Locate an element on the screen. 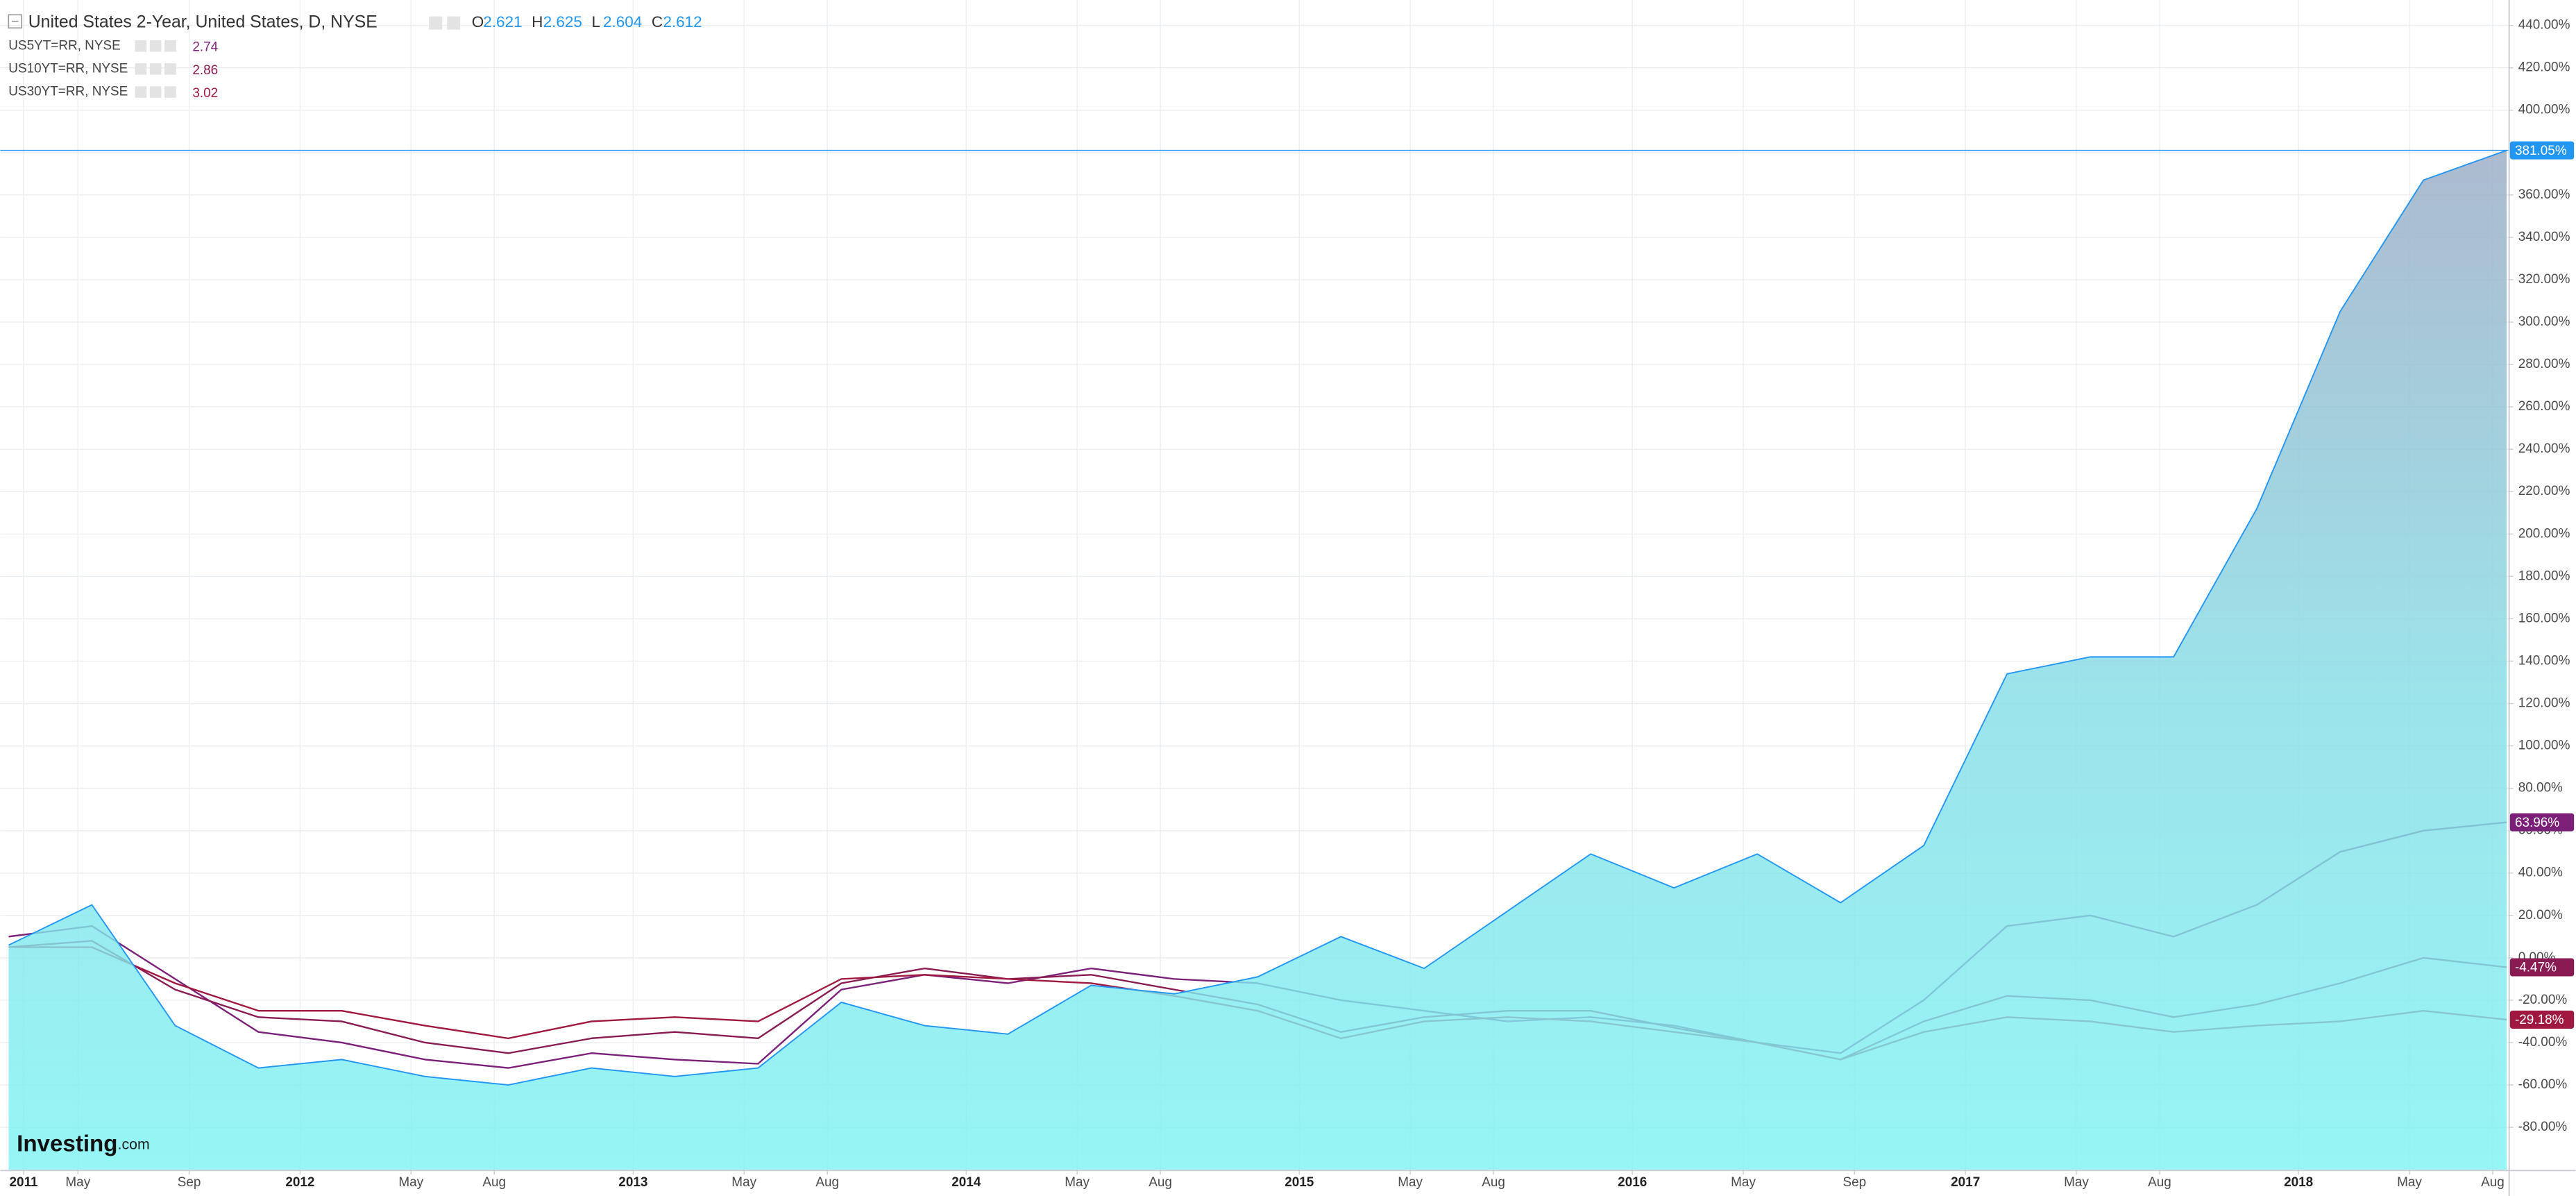 This screenshot has height=1196, width=2576. settings-icon is located at coordinates (436, 23).